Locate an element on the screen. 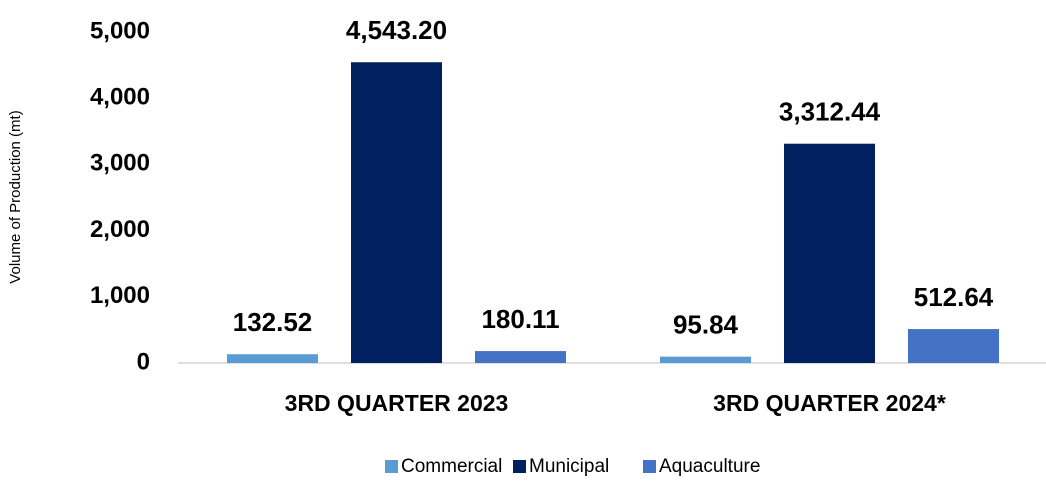 The height and width of the screenshot is (485, 1046). y-tick-label: 4,000 is located at coordinates (120, 97).